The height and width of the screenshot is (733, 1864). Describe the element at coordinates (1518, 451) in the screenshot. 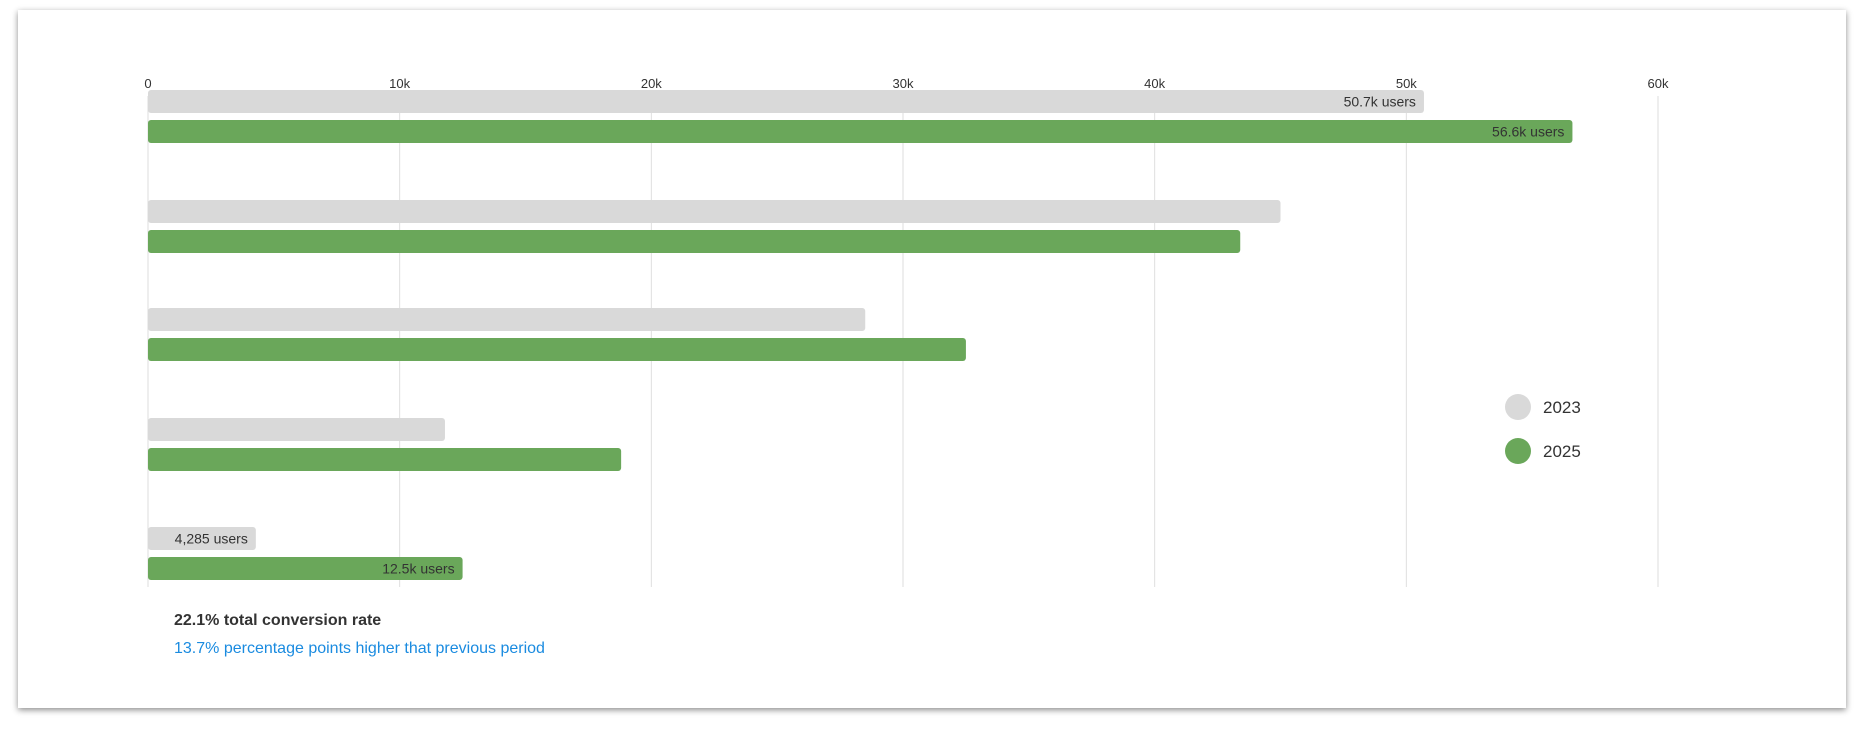

I see `legend-swatch-2025` at that location.